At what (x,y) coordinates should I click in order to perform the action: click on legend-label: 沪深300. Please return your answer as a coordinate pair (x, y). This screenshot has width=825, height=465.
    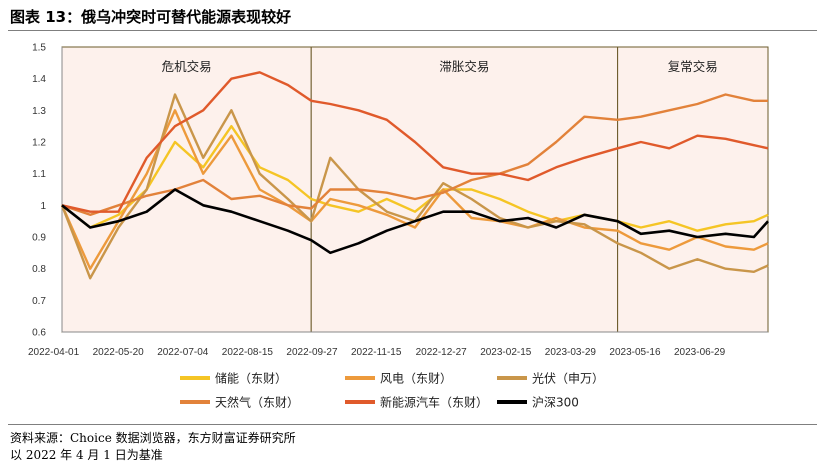
    Looking at the image, I should click on (555, 403).